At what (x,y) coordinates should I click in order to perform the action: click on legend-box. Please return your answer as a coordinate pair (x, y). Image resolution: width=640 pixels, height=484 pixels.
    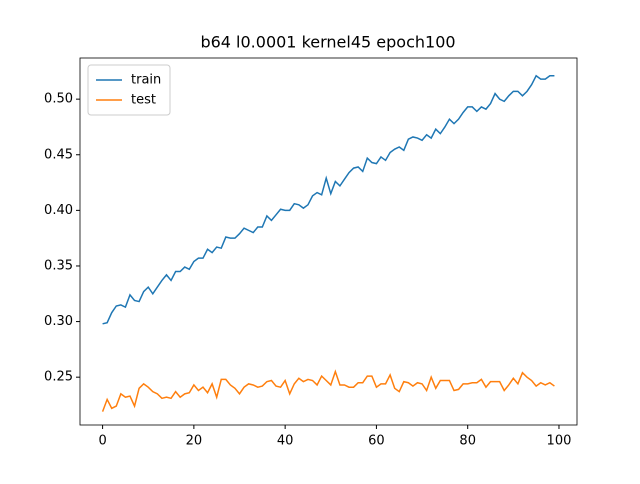
    Looking at the image, I should click on (129, 90).